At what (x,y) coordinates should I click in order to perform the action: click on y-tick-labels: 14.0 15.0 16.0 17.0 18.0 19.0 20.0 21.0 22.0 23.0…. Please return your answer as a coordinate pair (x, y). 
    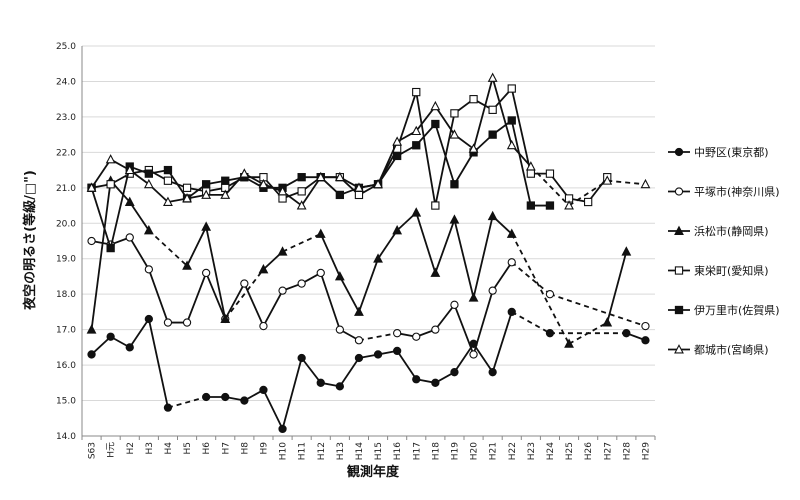
    Looking at the image, I should click on (66, 242).